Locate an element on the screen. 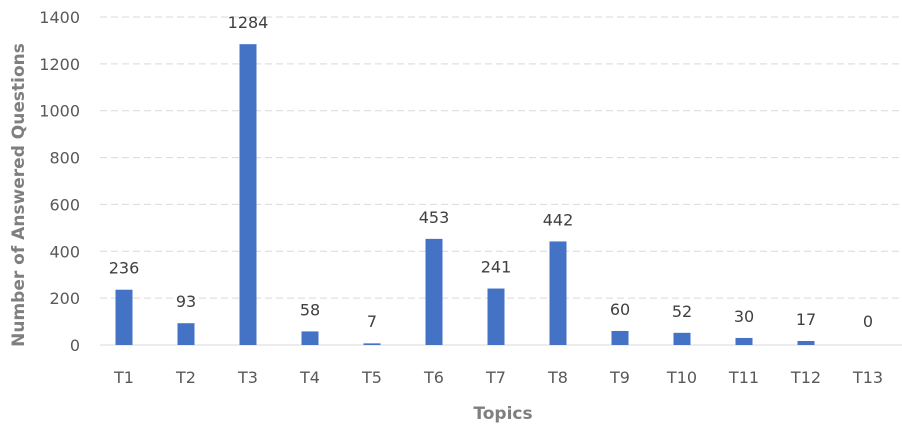 This screenshot has width=902, height=431. x-tick-label: T2 is located at coordinates (185, 377).